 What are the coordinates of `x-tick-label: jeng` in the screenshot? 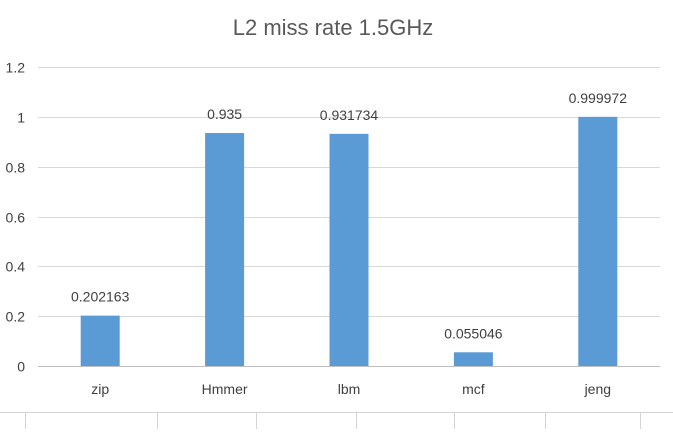 It's located at (597, 389).